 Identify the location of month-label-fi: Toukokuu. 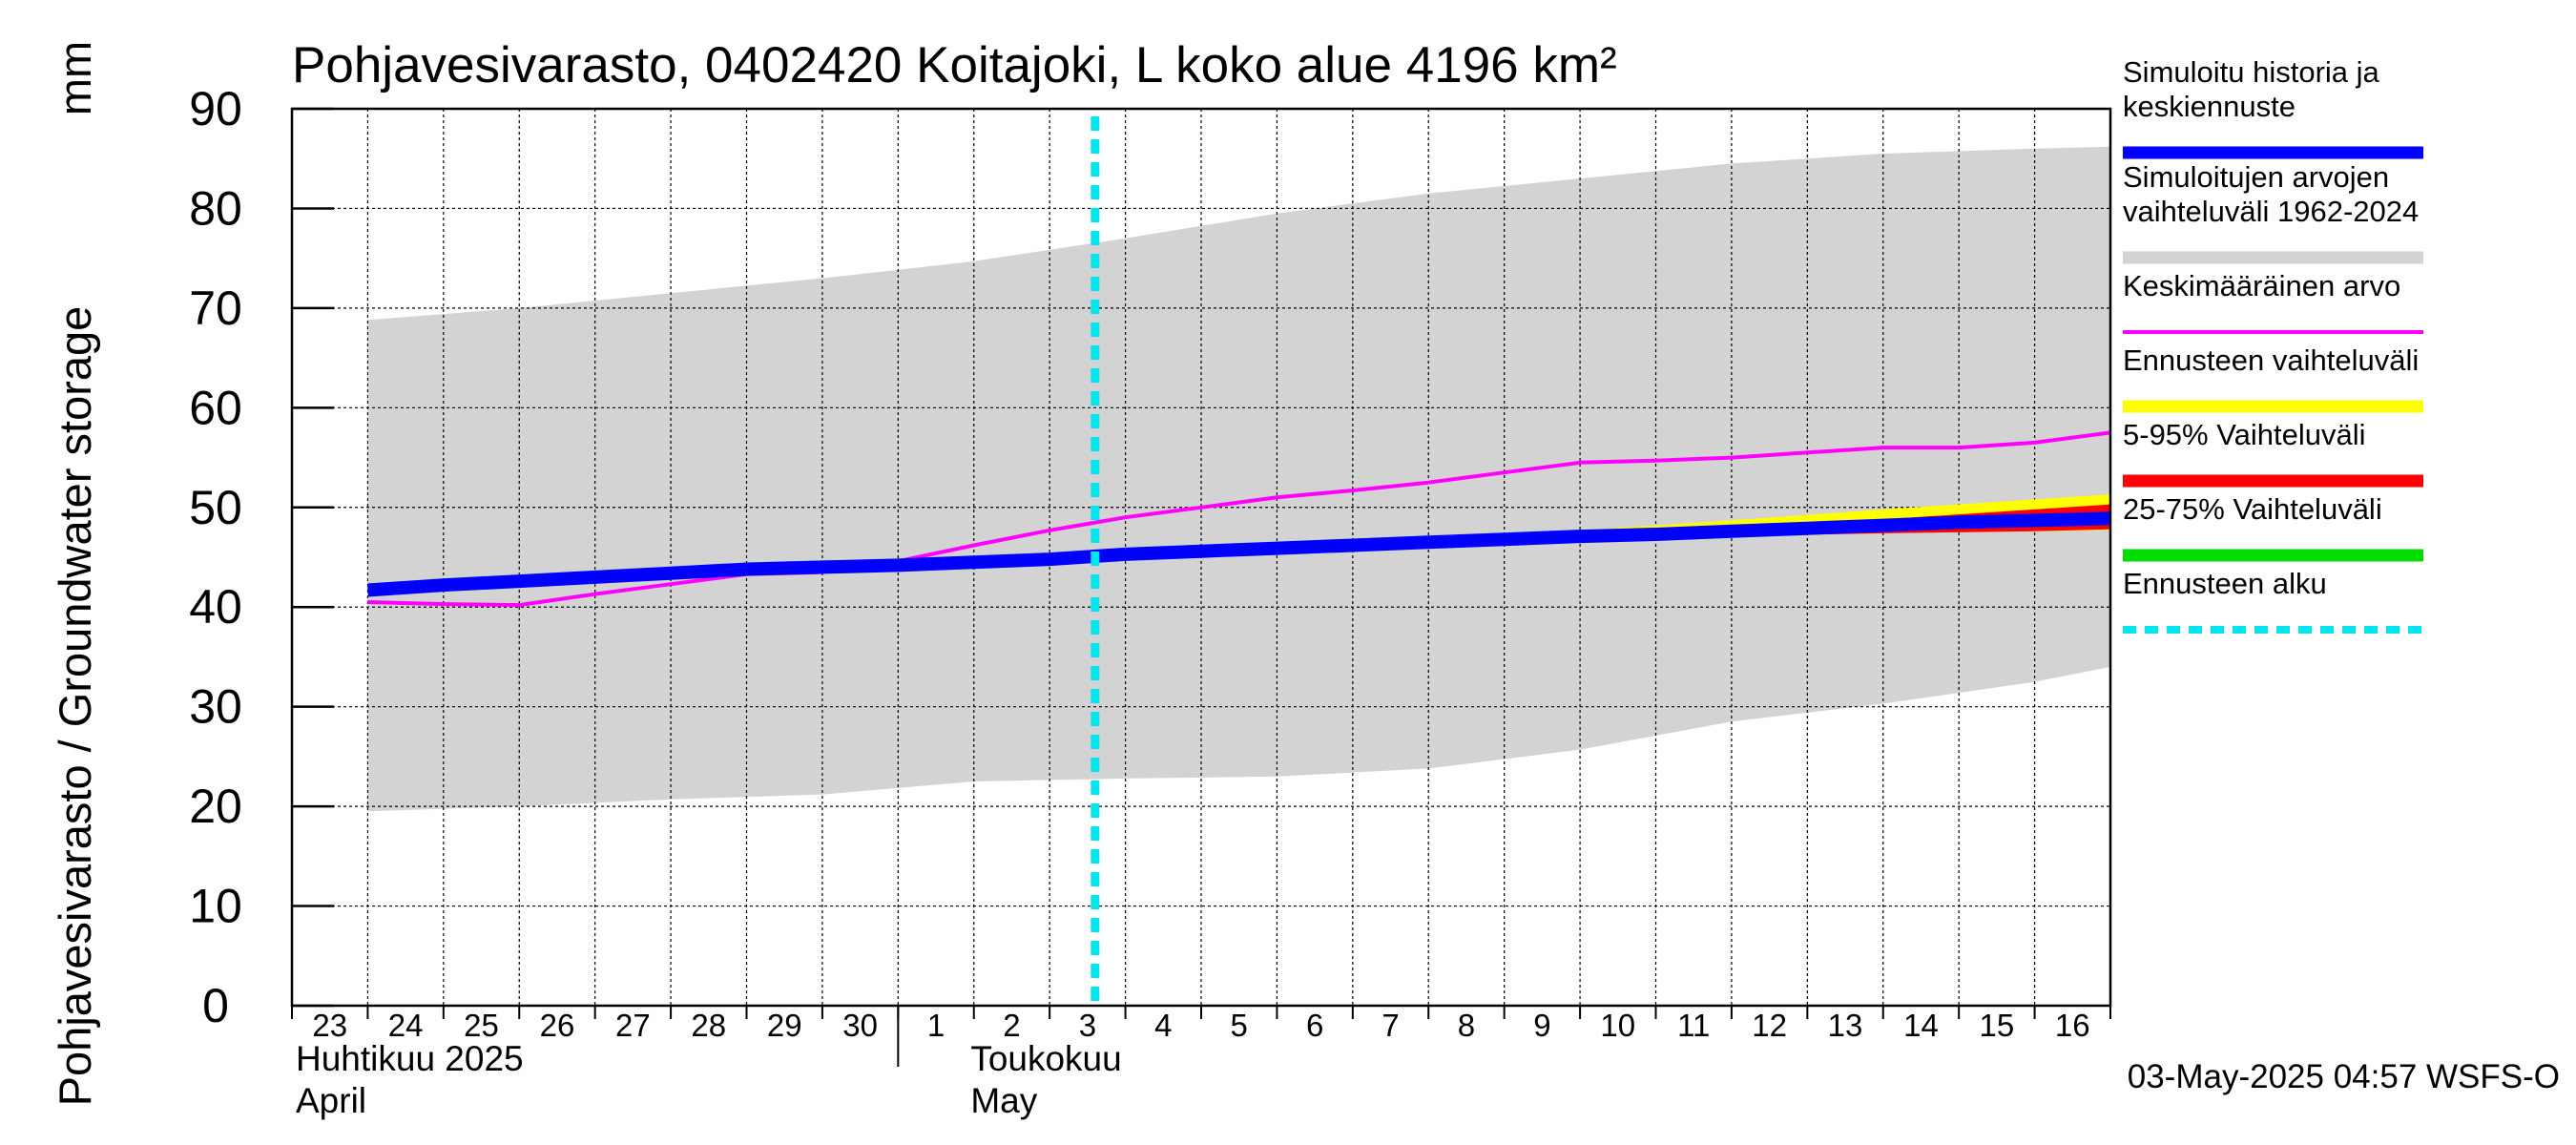
(1045, 1058).